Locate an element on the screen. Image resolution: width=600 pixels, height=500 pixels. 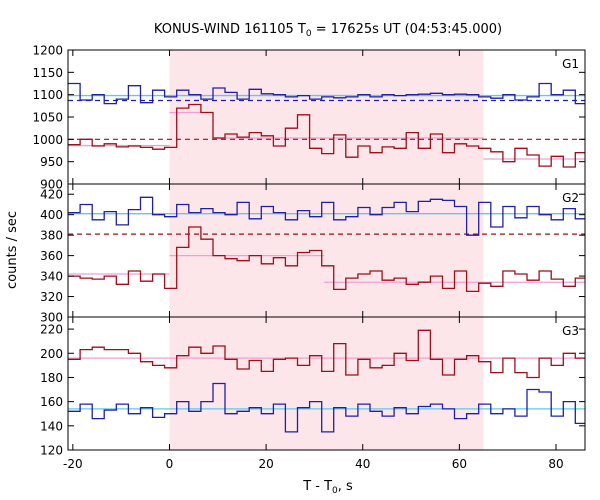
panel-g2-blue-series is located at coordinates (326, 216).